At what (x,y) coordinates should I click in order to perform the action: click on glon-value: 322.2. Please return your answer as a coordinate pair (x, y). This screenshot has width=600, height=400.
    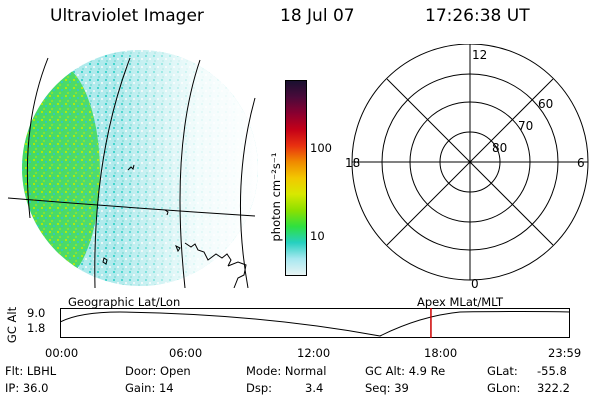
    Looking at the image, I should click on (553, 388).